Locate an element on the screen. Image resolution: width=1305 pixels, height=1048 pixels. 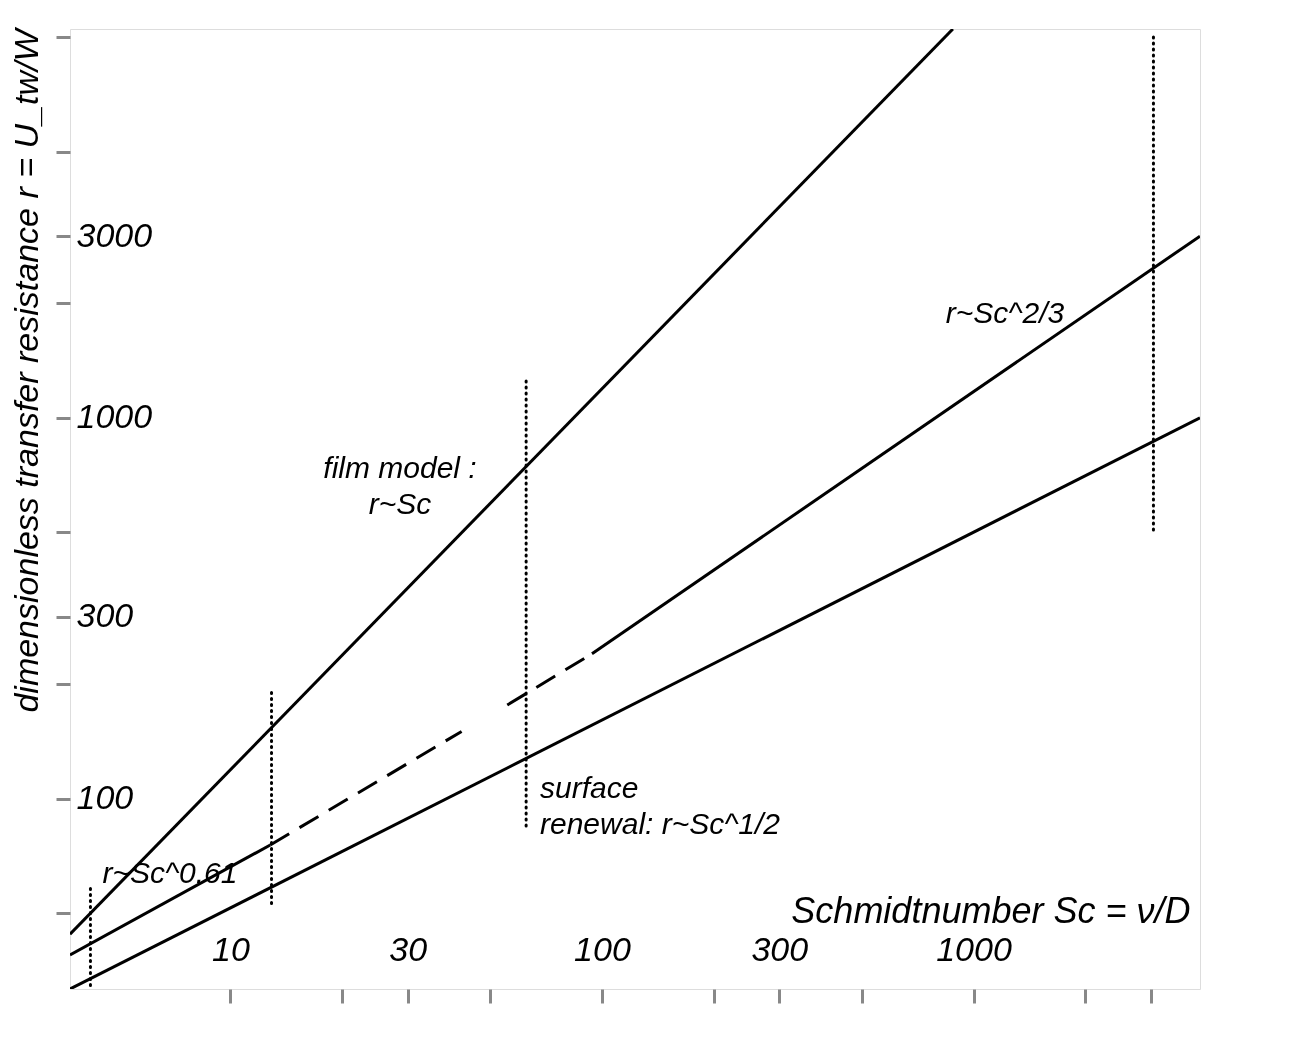
x-tick-label: 100 is located at coordinates (602, 948).